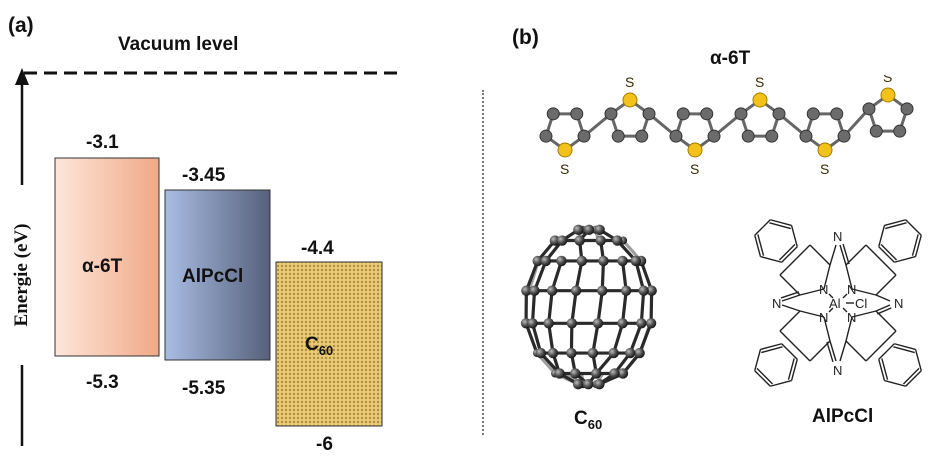 This screenshot has width=933, height=456. Describe the element at coordinates (22, 275) in the screenshot. I see `y-axis-label: Energie (eV)` at that location.